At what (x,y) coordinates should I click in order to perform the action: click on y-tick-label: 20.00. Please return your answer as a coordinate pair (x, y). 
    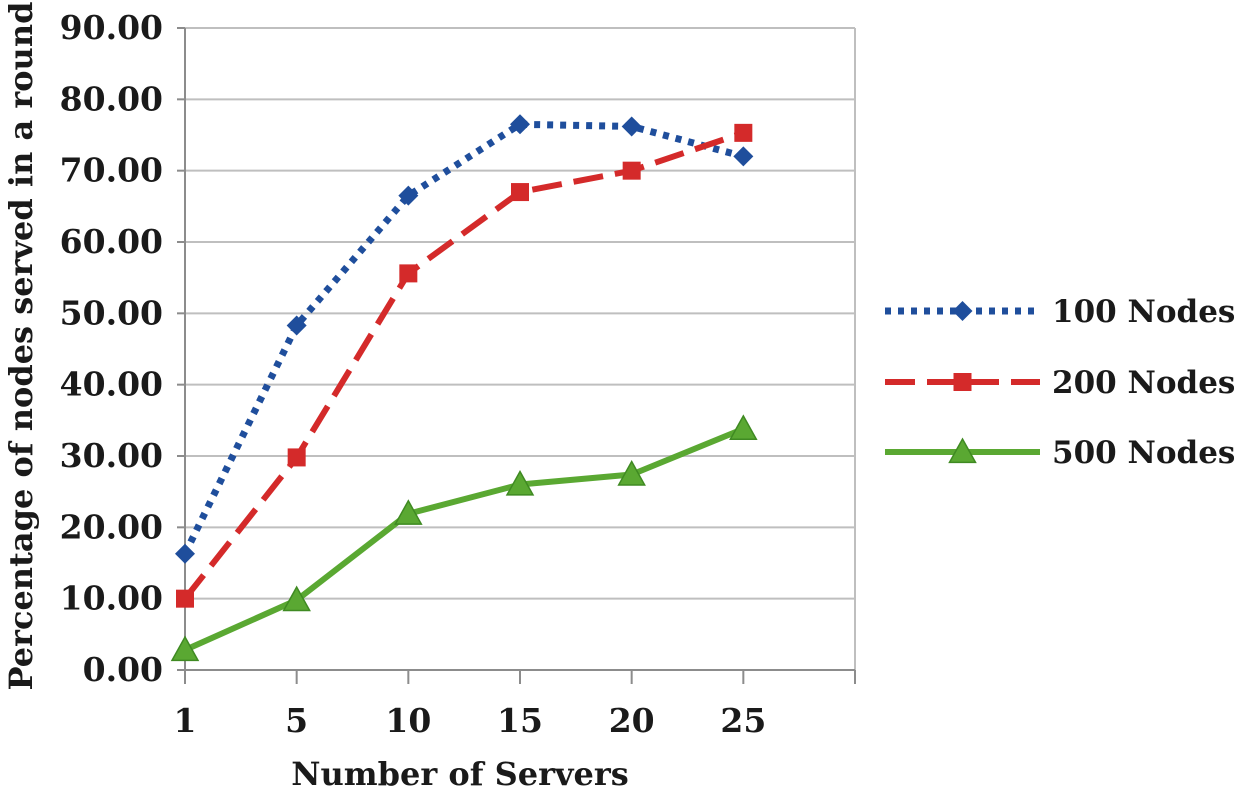
    Looking at the image, I should click on (111, 526).